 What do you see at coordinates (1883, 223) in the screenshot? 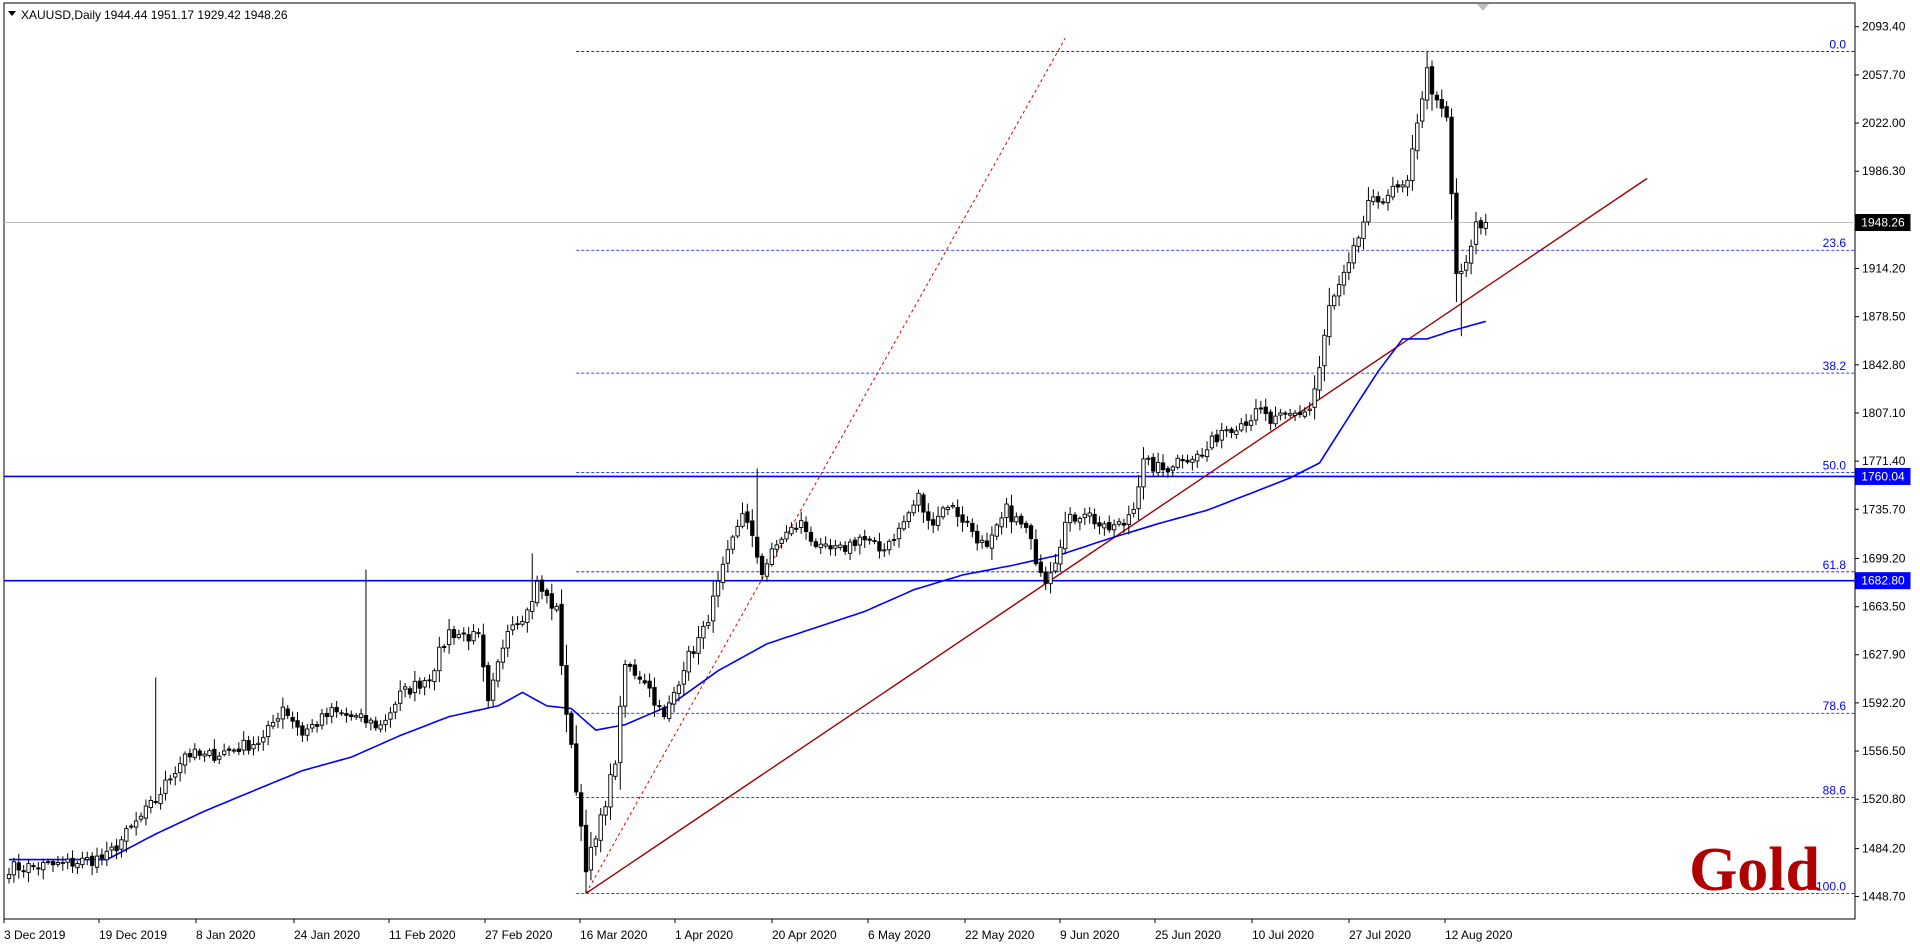
I see `current-price-tag: 1948.26` at bounding box center [1883, 223].